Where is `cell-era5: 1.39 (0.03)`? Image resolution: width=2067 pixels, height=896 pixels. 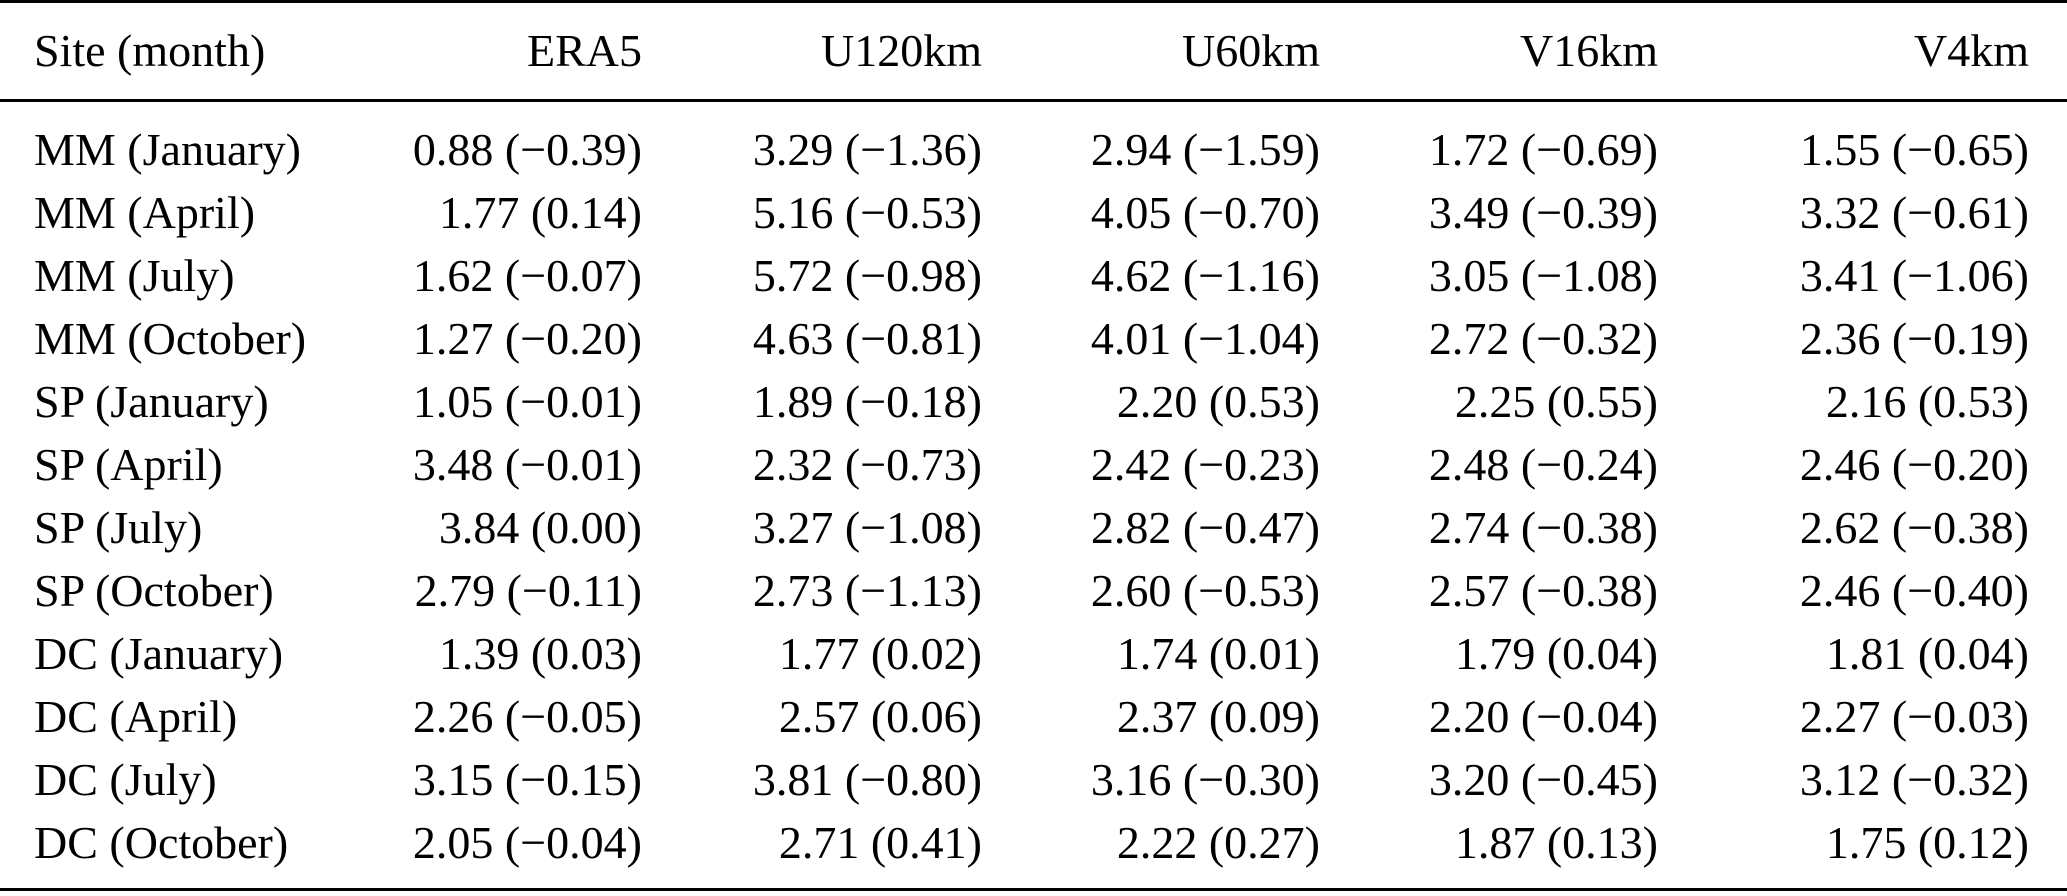
cell-era5: 1.39 (0.03) is located at coordinates (540, 653).